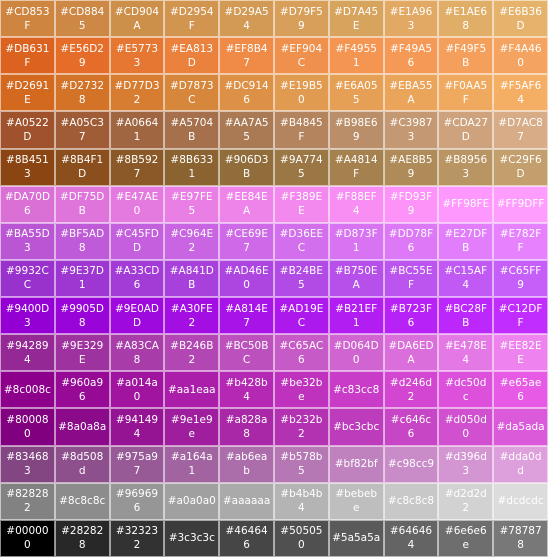 The width and height of the screenshot is (548, 557). What do you see at coordinates (520, 204) in the screenshot?
I see `color-swatch: #FF9DFF` at bounding box center [520, 204].